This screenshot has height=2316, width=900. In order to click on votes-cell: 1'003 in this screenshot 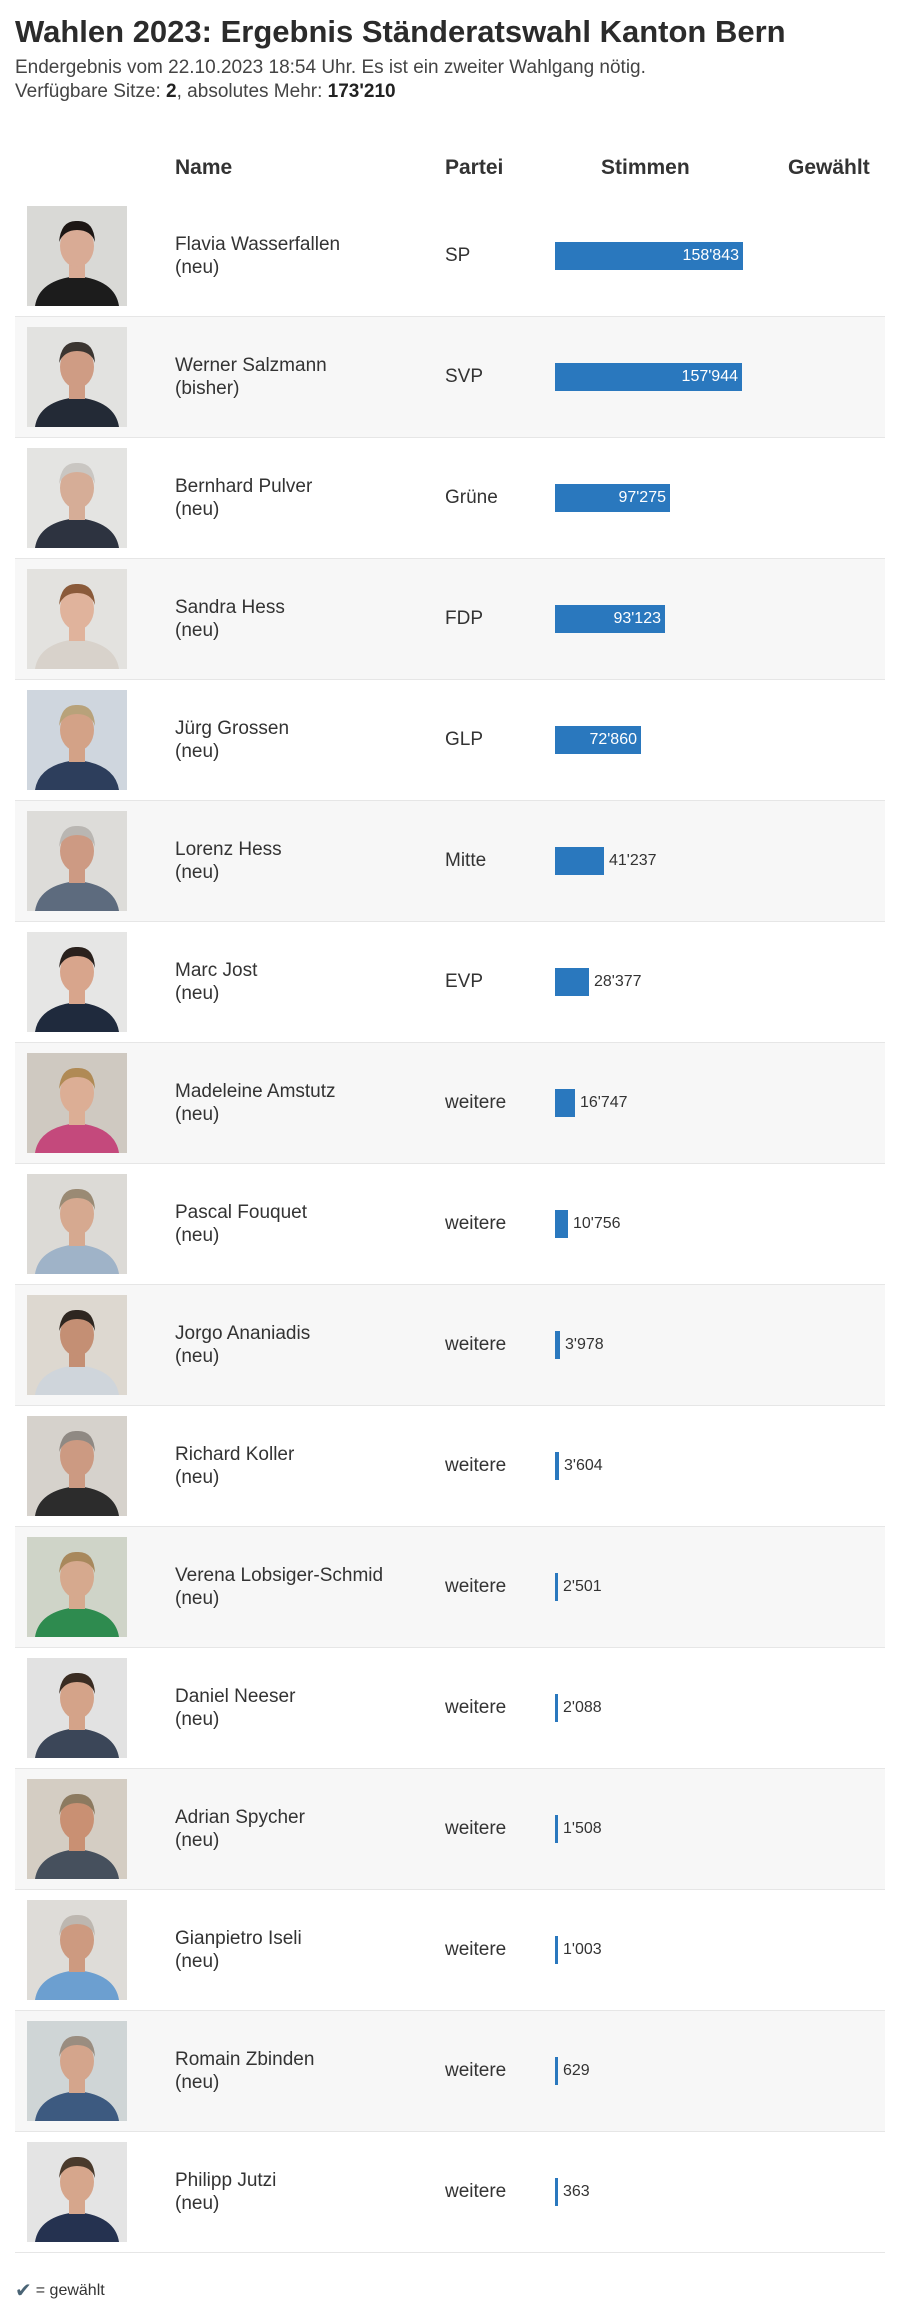, I will do `click(675, 1950)`.